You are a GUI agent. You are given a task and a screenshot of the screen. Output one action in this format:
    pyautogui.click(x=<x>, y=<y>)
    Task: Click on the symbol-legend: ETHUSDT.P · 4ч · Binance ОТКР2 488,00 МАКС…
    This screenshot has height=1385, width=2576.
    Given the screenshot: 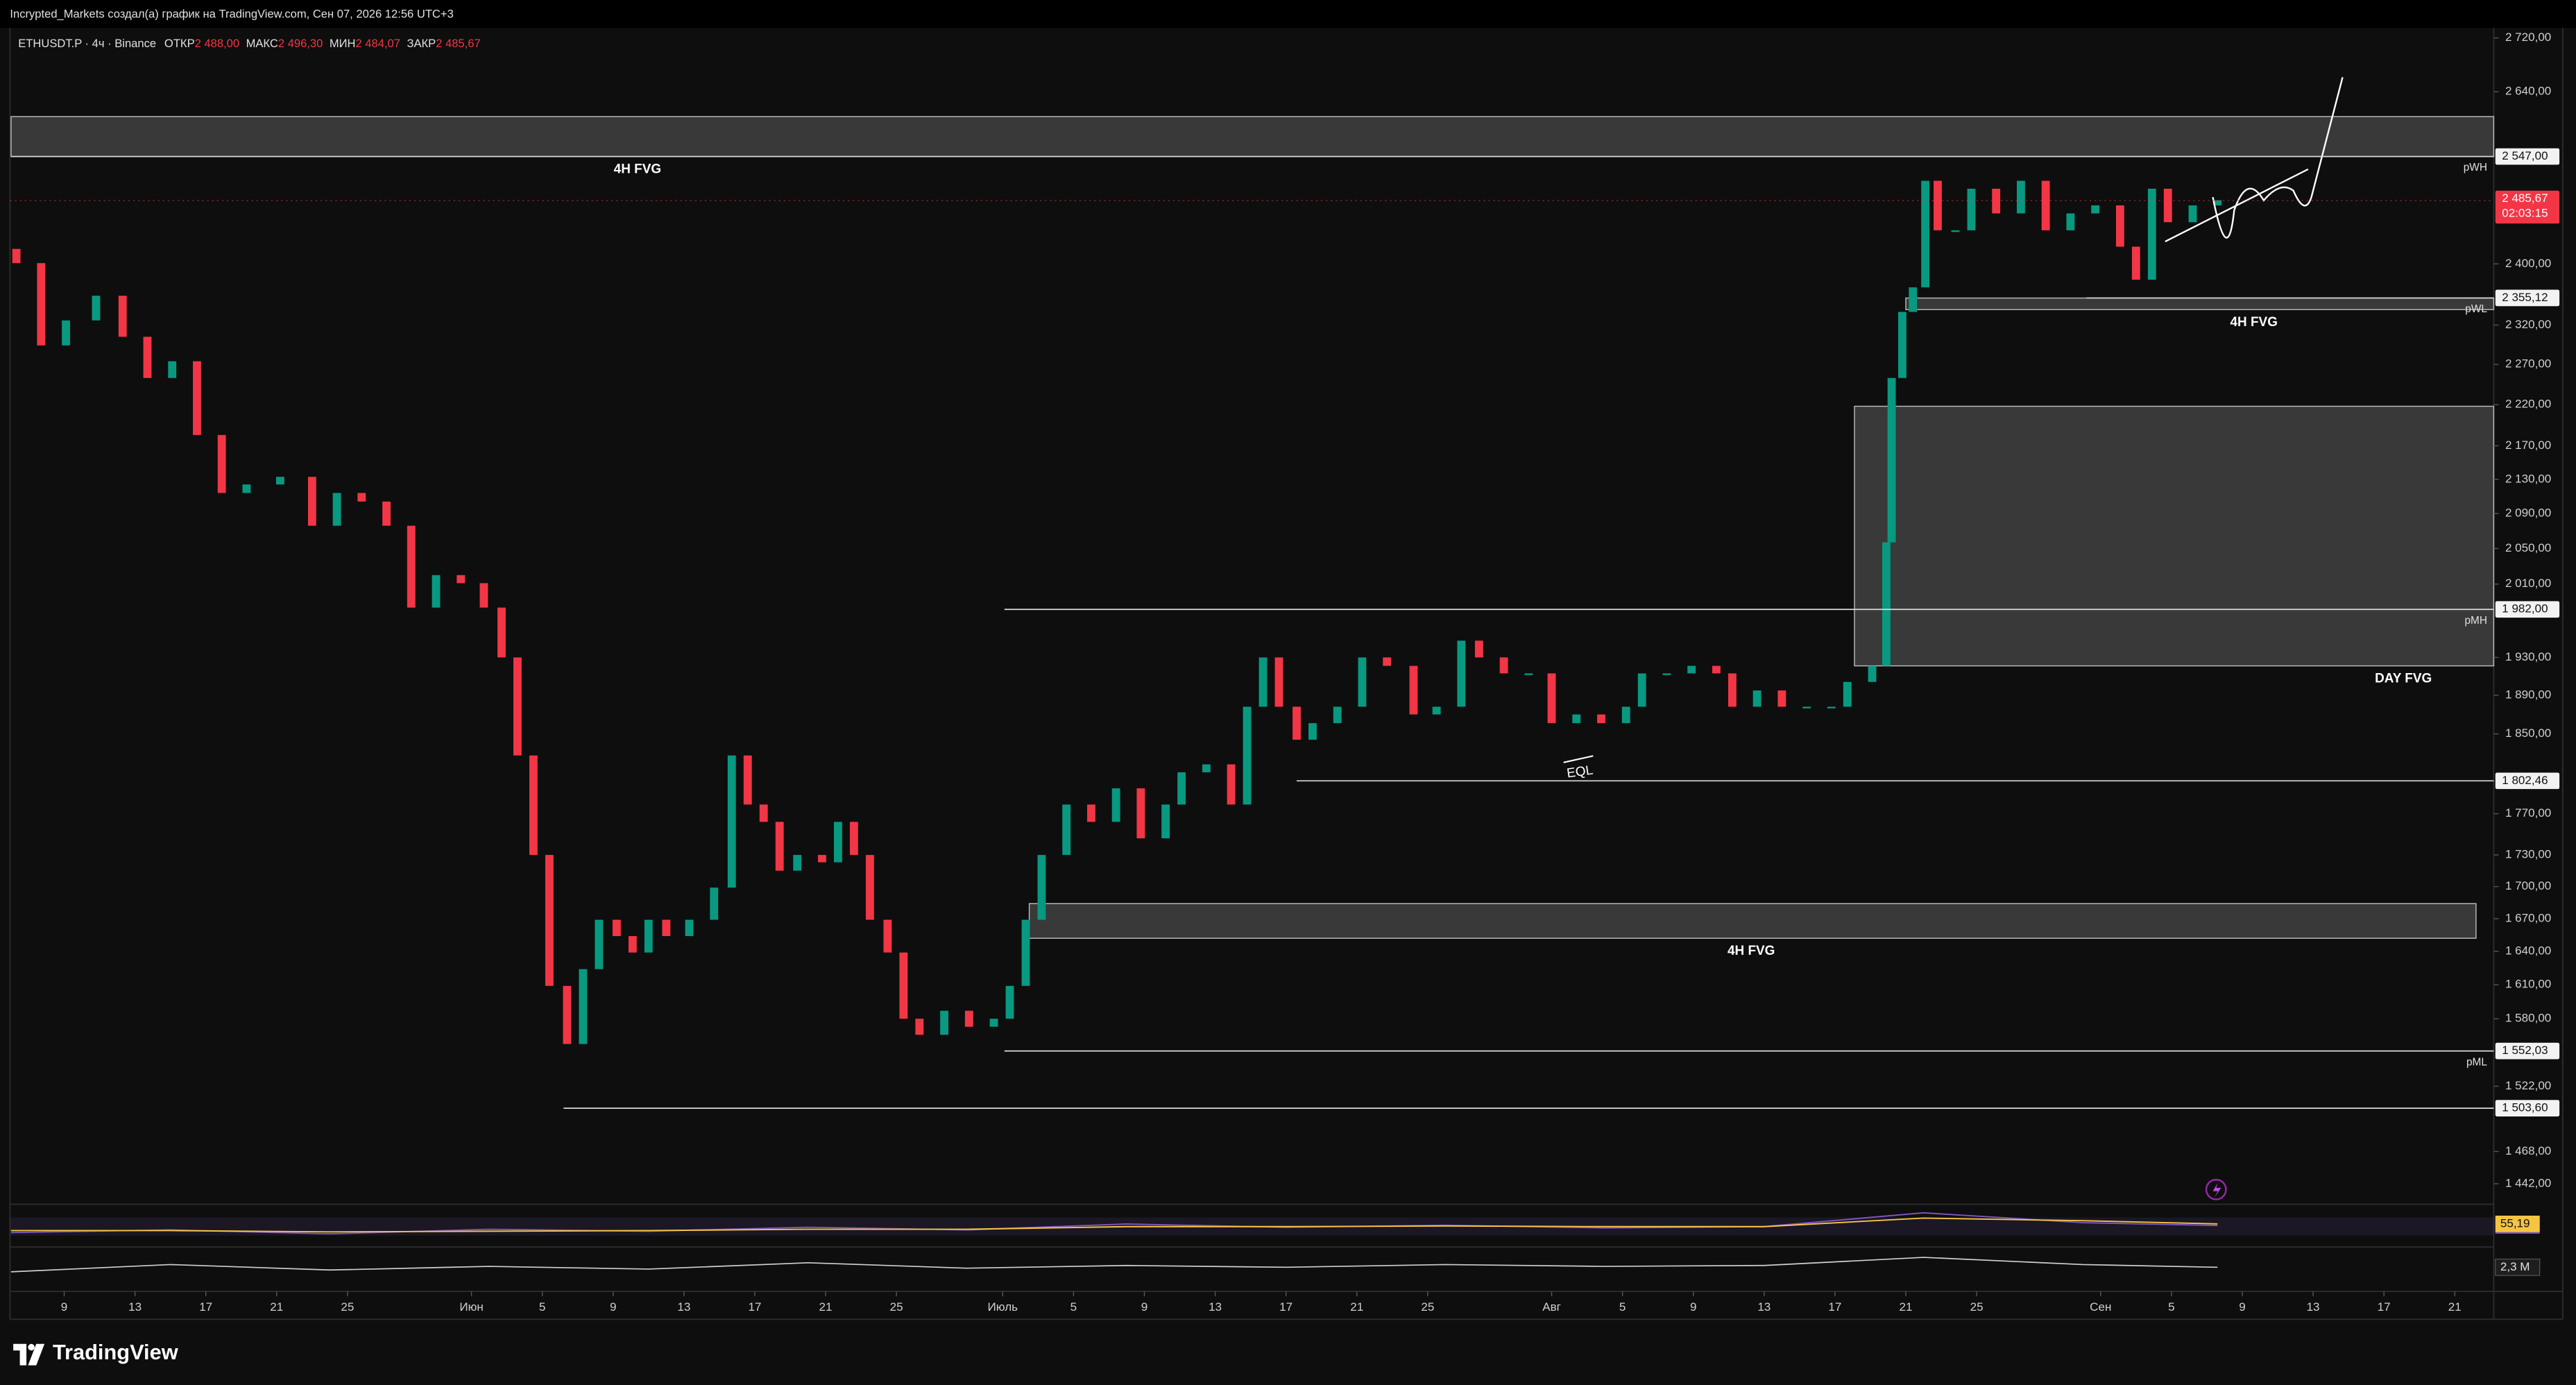 What is the action you would take?
    pyautogui.click(x=249, y=44)
    